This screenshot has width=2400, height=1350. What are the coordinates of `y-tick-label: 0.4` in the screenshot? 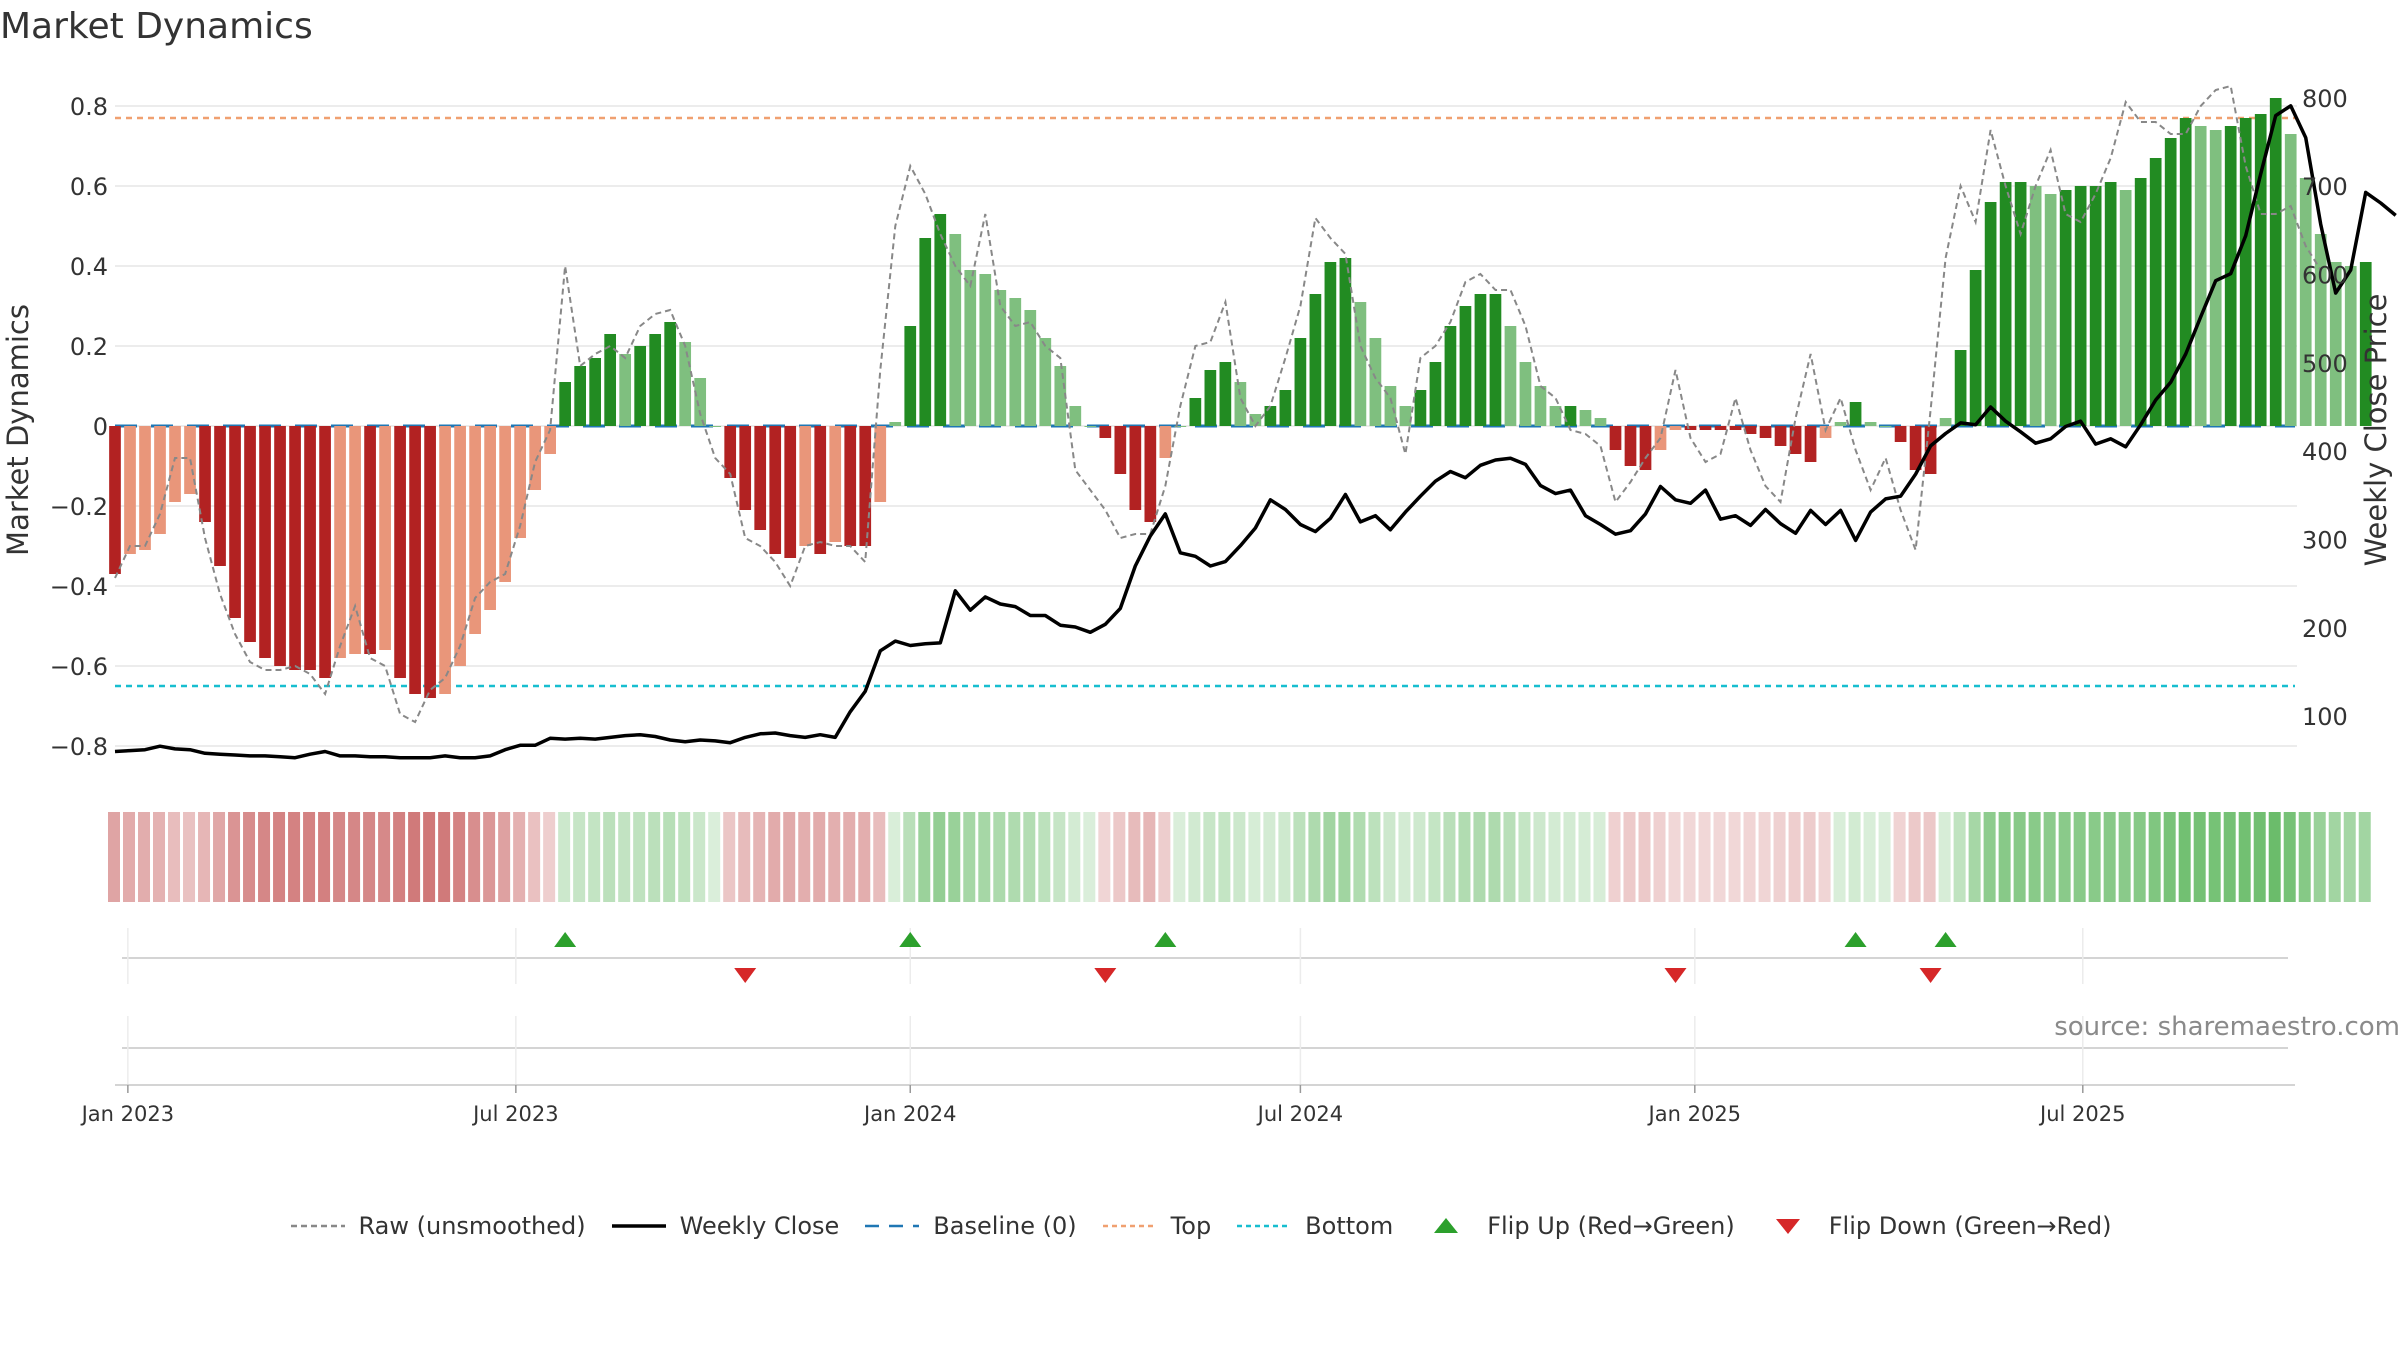 It's located at (89, 267).